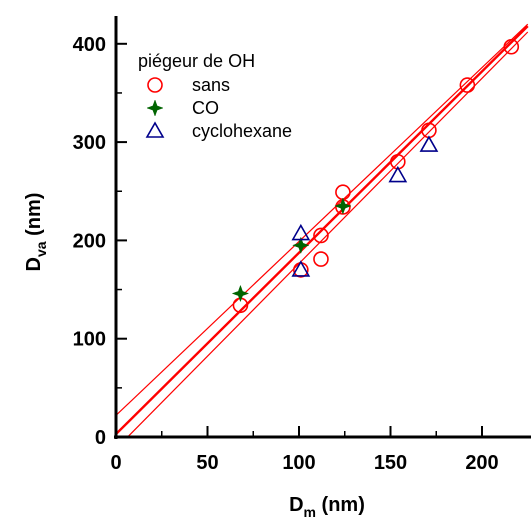 Image resolution: width=531 pixels, height=518 pixels. I want to click on y-axis-title: Dva (nm), so click(36, 232).